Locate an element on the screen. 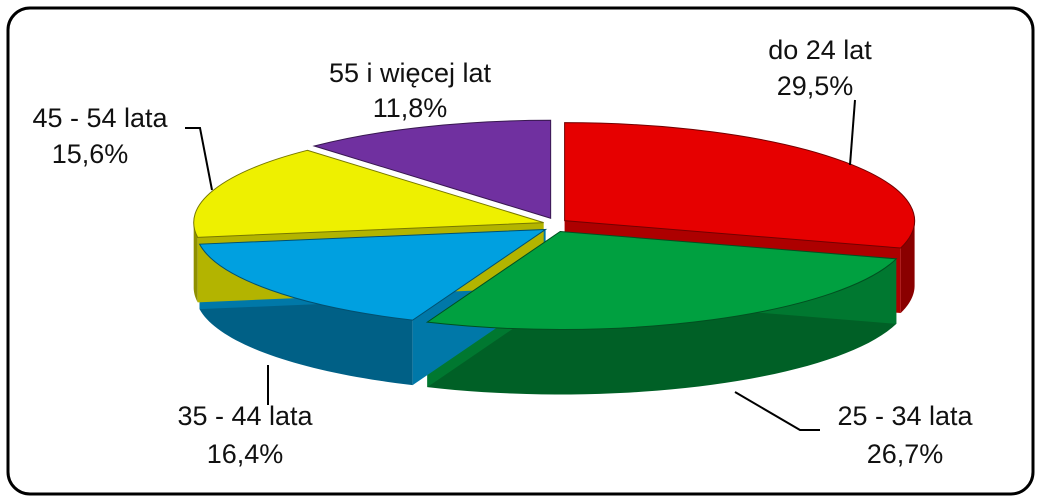 Image resolution: width=1041 pixels, height=502 pixels. slice-value-label: 16,4% is located at coordinates (245, 454).